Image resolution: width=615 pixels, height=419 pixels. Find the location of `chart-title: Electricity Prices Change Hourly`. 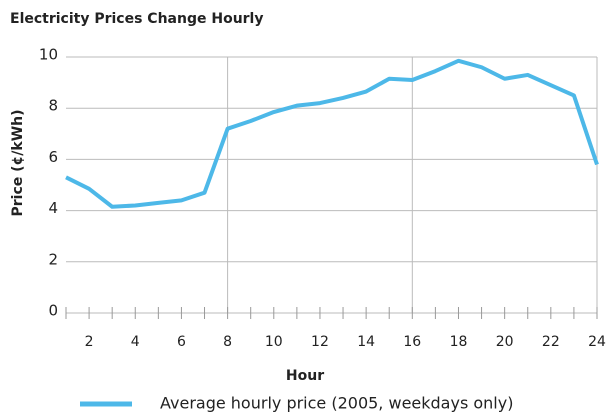

chart-title: Electricity Prices Change Hourly is located at coordinates (136, 19).